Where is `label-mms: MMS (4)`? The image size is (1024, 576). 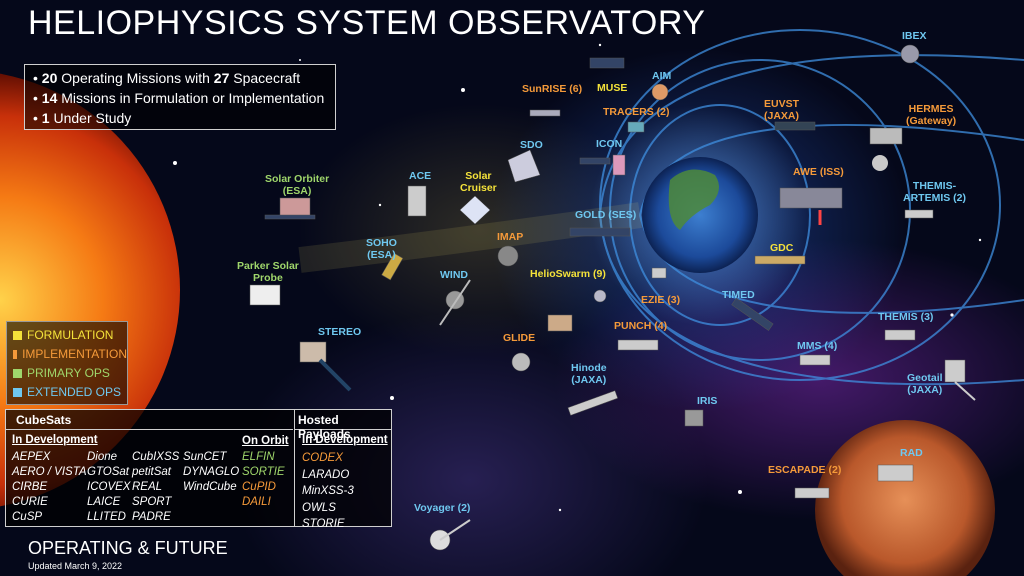 label-mms: MMS (4) is located at coordinates (817, 346).